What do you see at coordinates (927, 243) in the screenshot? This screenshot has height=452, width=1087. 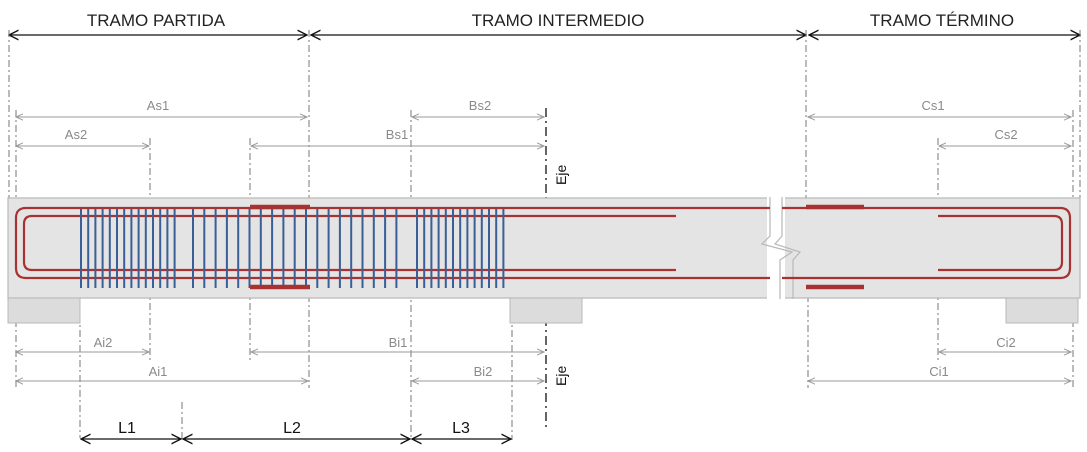 I see `rebar-main-right` at bounding box center [927, 243].